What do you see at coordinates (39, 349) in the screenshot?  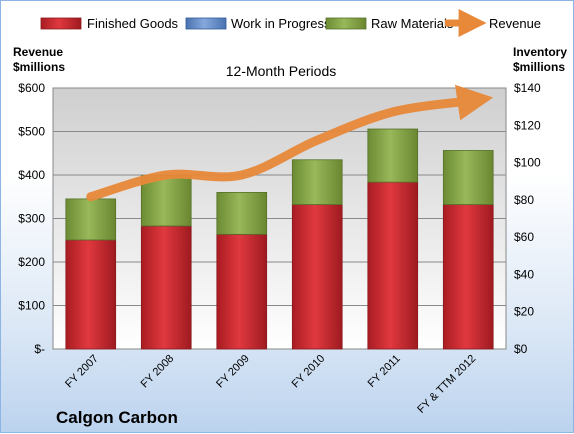 I see `left-tick-label: $-` at bounding box center [39, 349].